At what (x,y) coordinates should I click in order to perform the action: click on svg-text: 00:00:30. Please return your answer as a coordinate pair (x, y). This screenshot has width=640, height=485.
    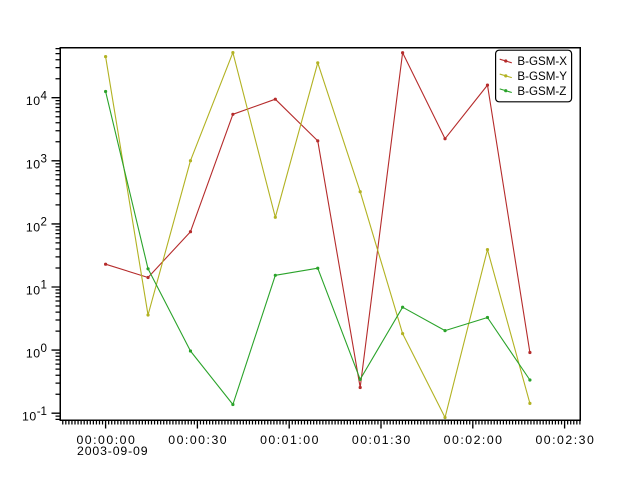
    Looking at the image, I should click on (198, 440).